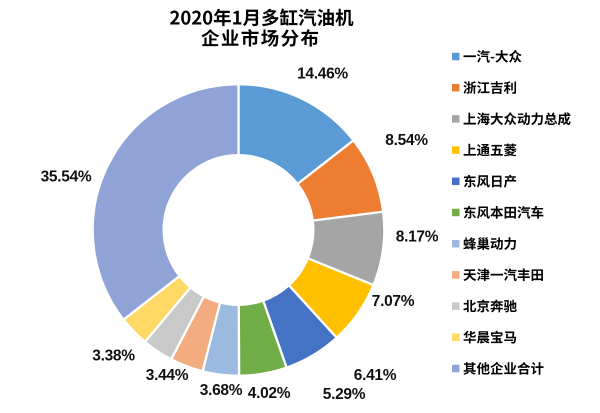 The image size is (600, 413). What do you see at coordinates (393, 301) in the screenshot?
I see `svg-text: 7.07%` at bounding box center [393, 301].